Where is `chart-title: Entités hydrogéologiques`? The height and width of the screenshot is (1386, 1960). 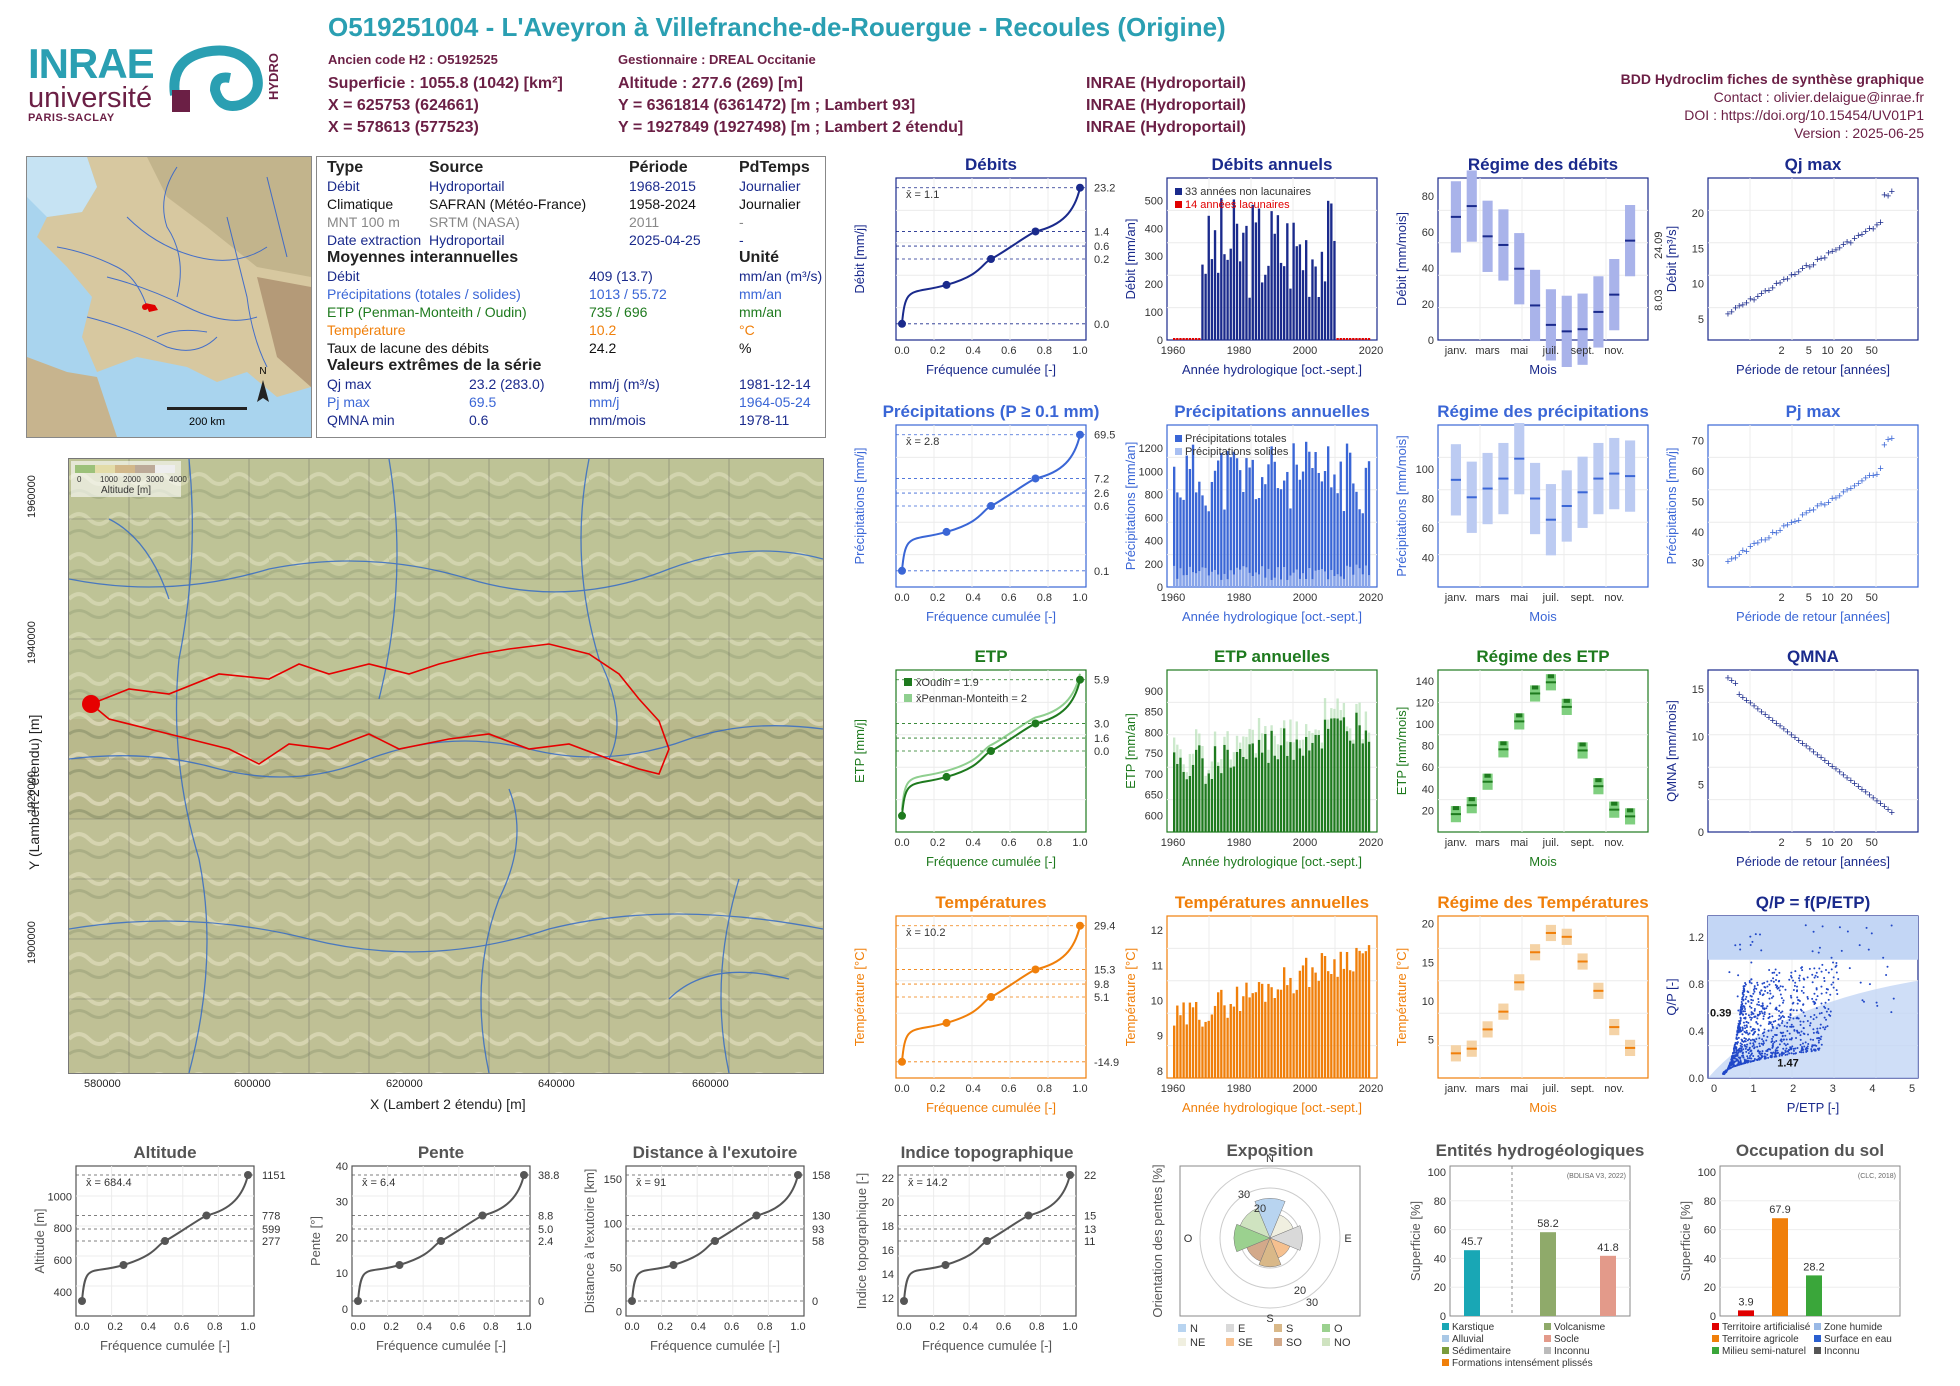 chart-title: Entités hydrogéologiques is located at coordinates (1540, 1150).